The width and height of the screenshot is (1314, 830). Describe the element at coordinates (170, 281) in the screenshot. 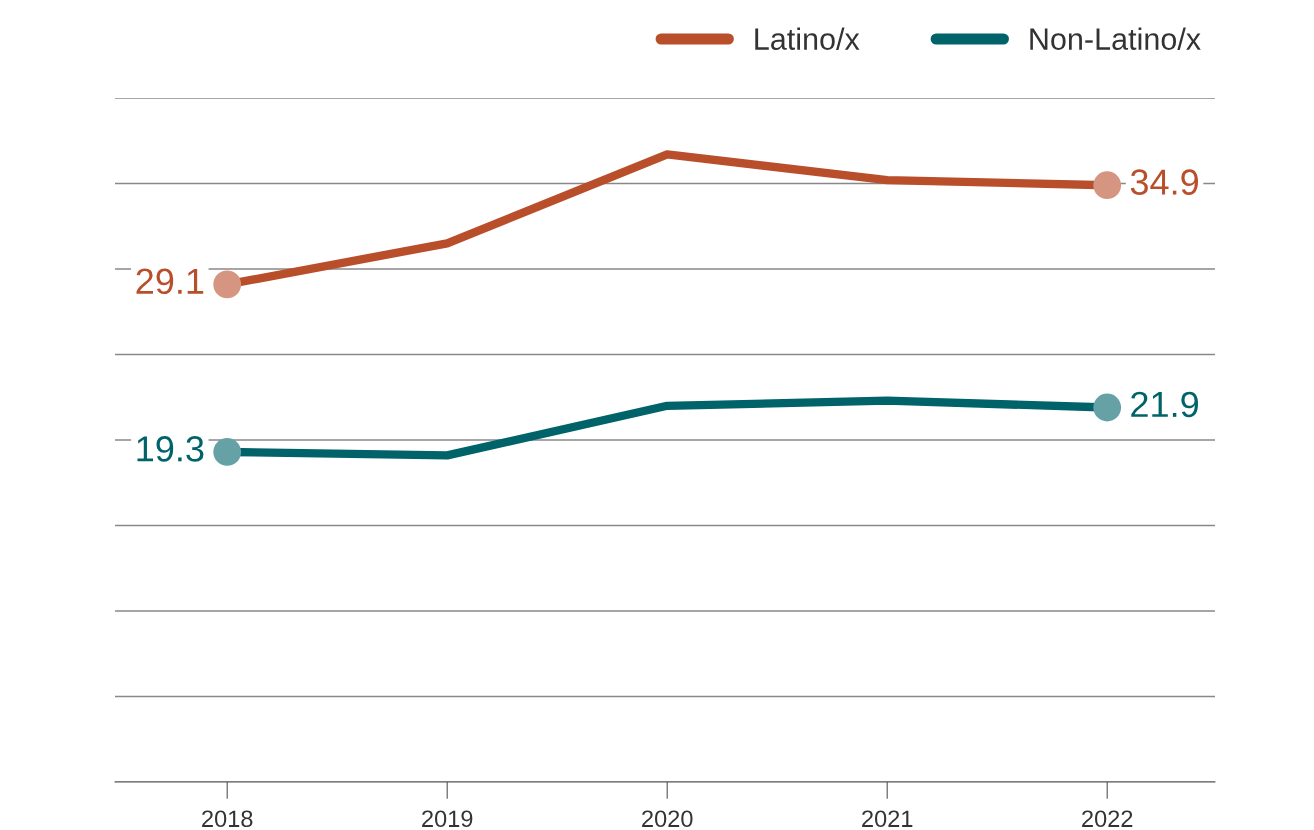

I see `data-label: 29.1` at that location.